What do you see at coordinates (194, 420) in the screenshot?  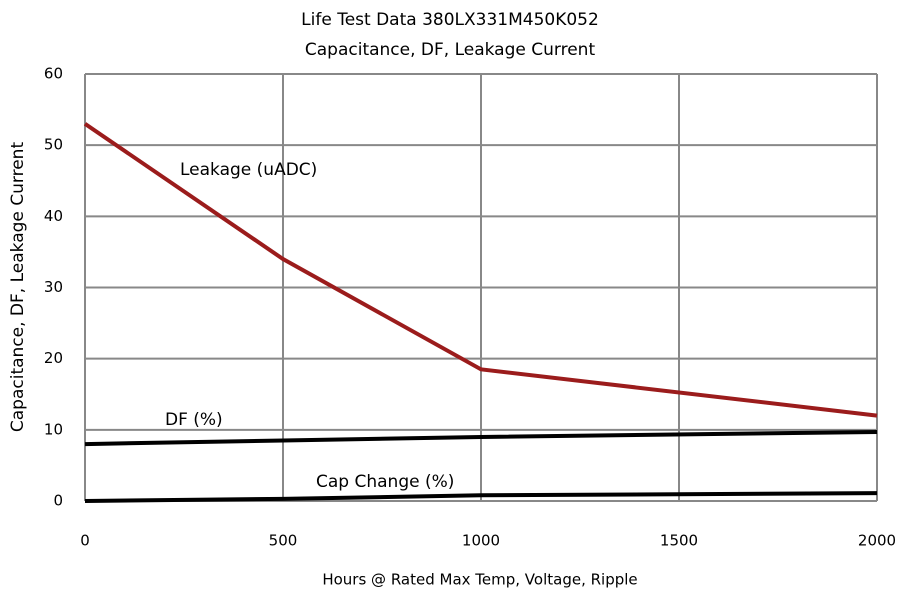 I see `series-label: DF (%)` at bounding box center [194, 420].